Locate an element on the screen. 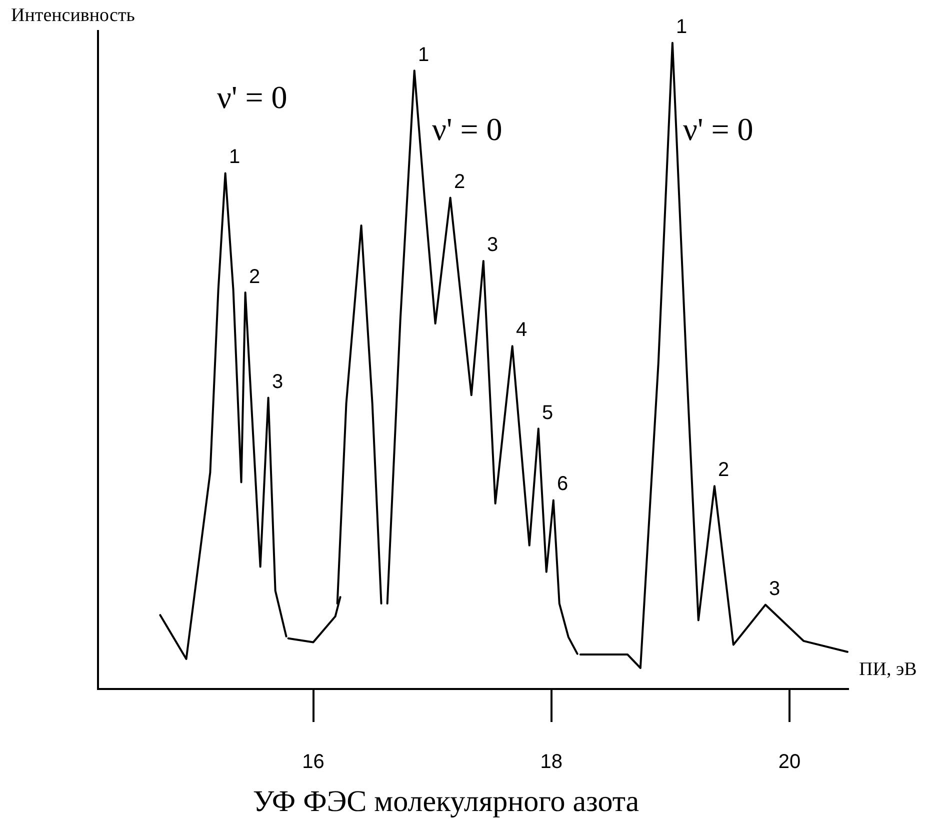 The image size is (949, 819). annotation: 4 is located at coordinates (522, 330).